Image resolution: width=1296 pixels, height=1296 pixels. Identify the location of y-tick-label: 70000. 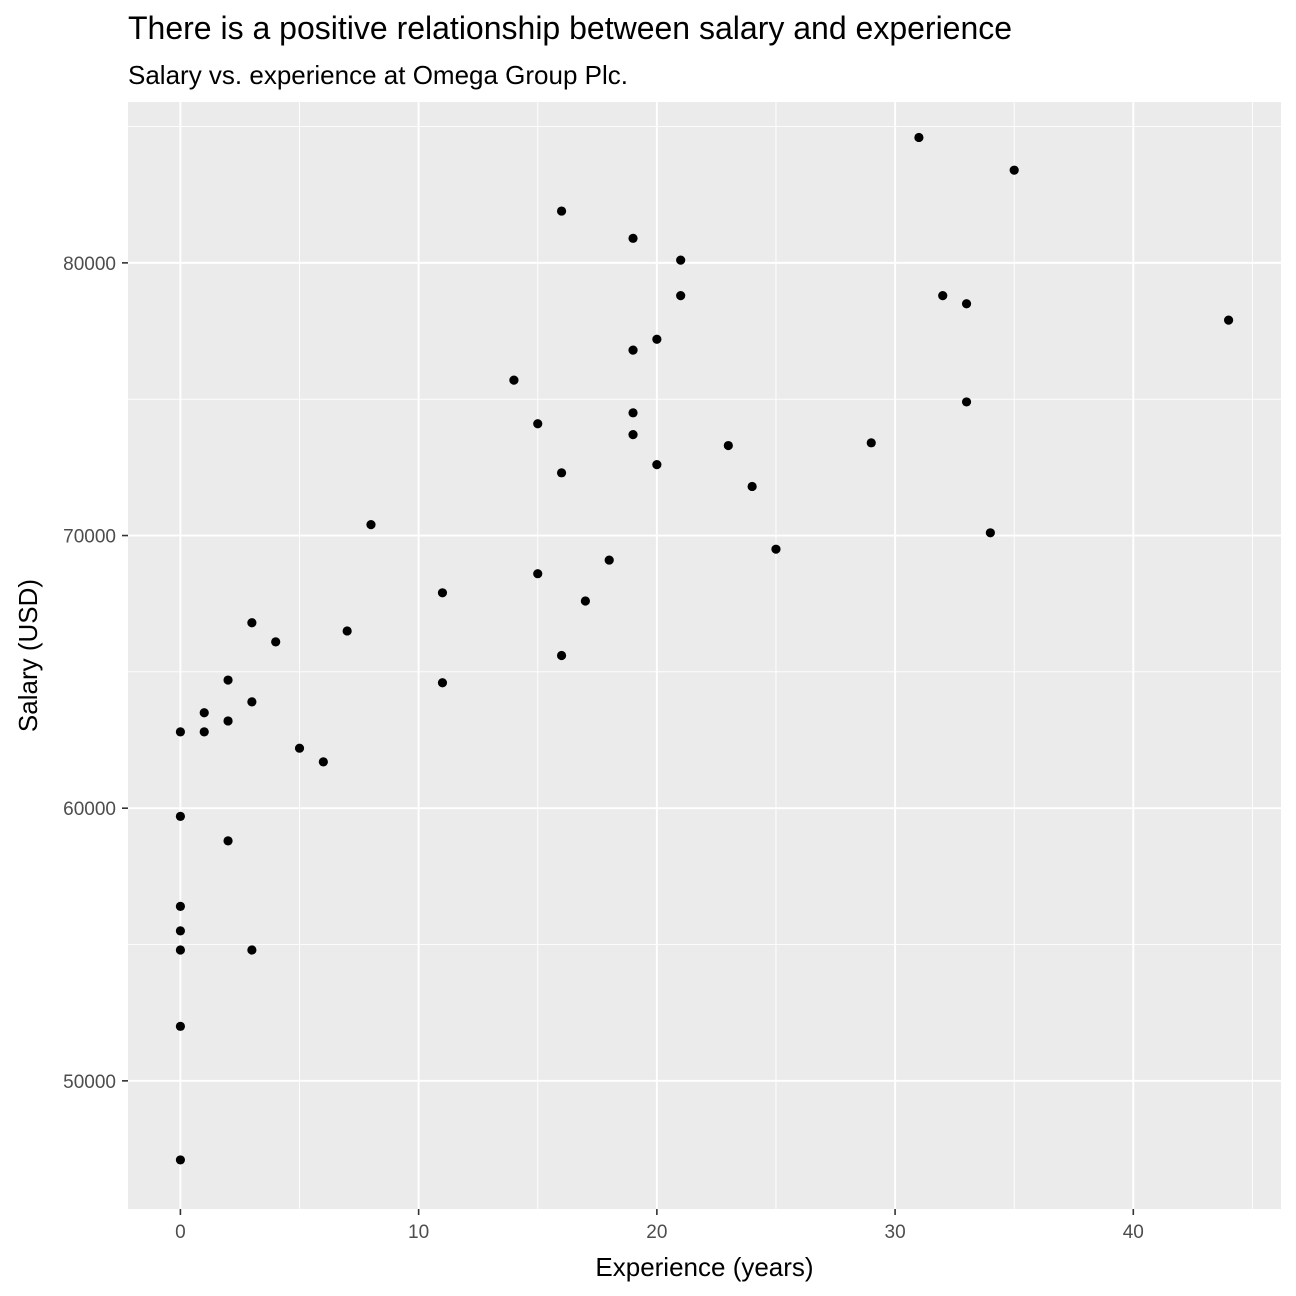
(89, 537).